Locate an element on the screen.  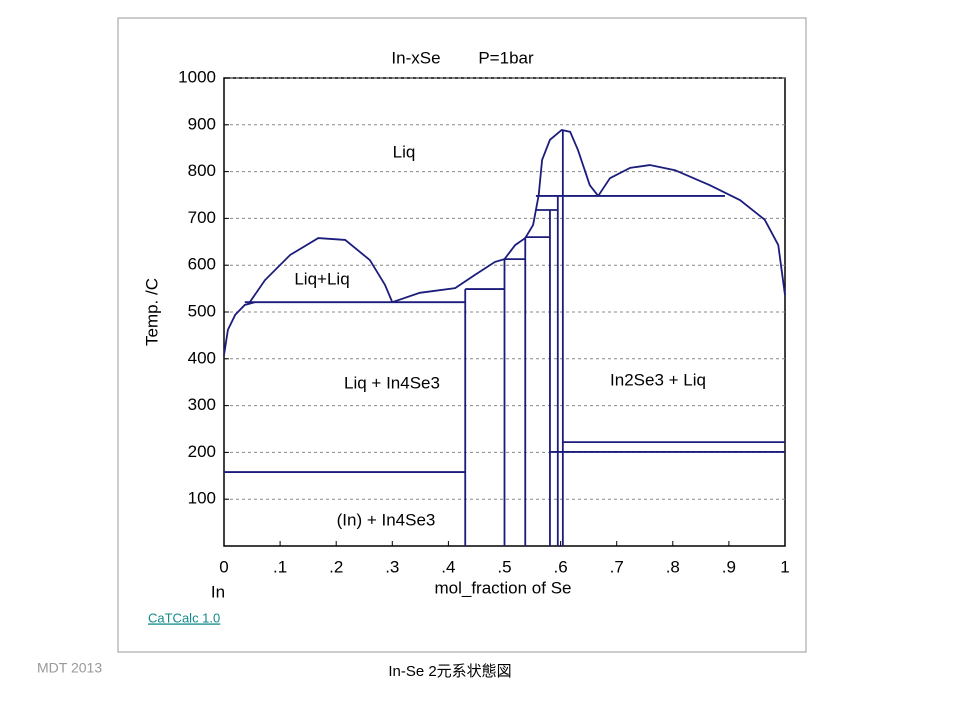
y-tick-label: 700 is located at coordinates (202, 217).